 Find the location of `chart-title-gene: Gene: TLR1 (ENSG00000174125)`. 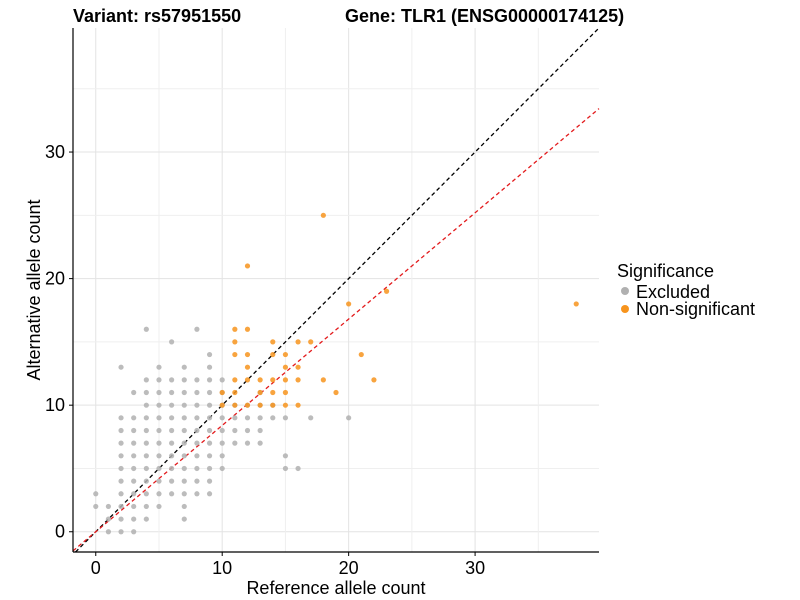

chart-title-gene: Gene: TLR1 (ENSG00000174125) is located at coordinates (484, 16).